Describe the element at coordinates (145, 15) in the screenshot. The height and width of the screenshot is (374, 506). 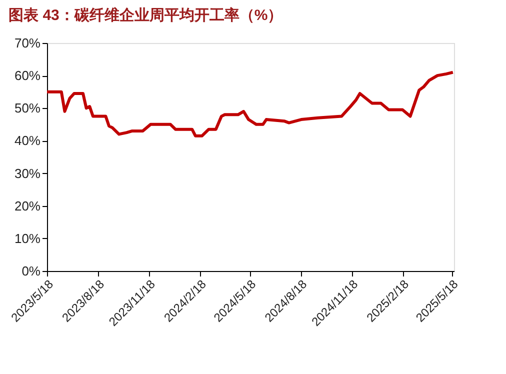
I see `chart-title: 图表 43：碳纤维企业周平均开工率（%）` at that location.